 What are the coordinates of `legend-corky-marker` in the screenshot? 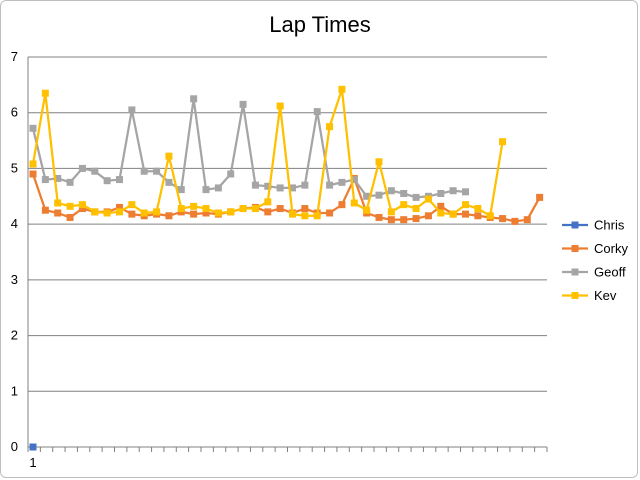 It's located at (575, 248).